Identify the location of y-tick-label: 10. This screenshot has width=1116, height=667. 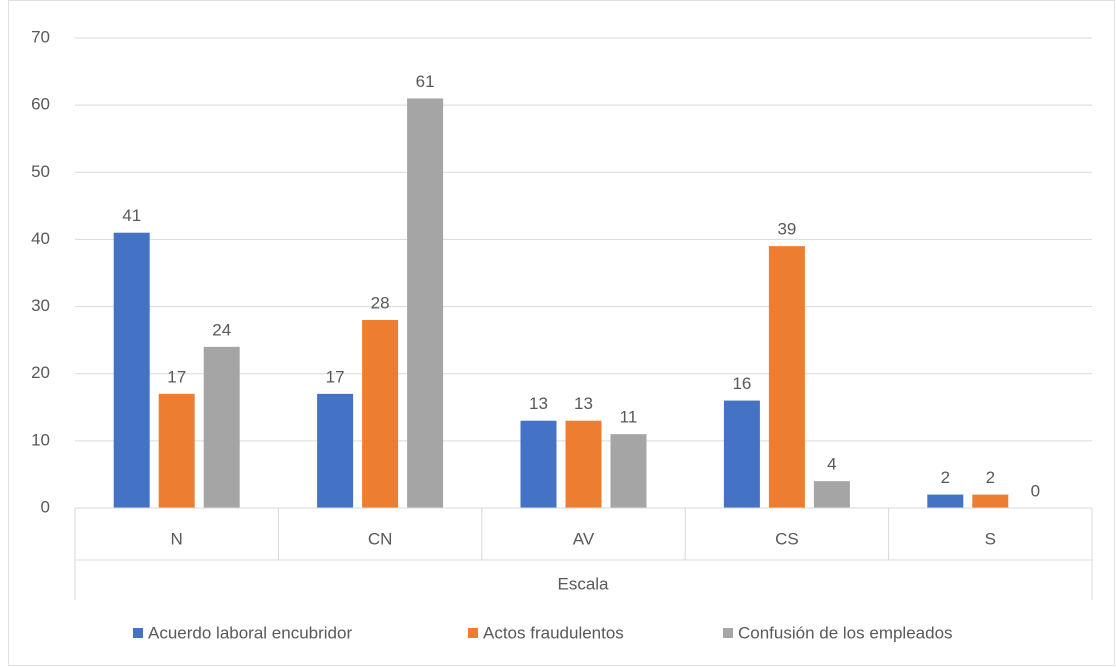
(40, 439).